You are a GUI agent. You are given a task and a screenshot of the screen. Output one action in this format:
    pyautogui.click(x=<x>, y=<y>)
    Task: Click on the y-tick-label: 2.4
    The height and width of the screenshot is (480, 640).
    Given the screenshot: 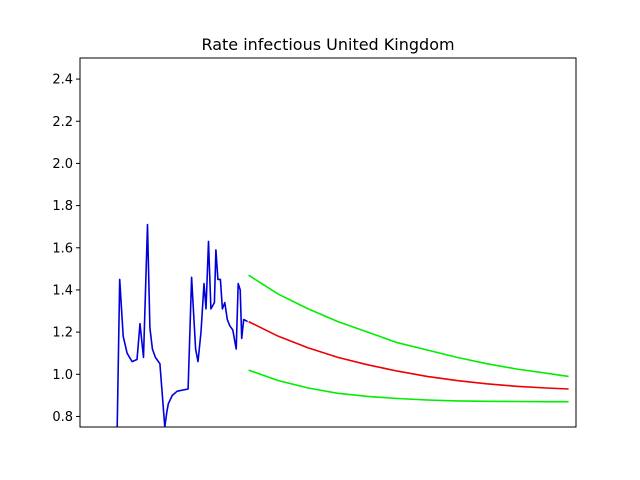 What is the action you would take?
    pyautogui.click(x=62, y=80)
    